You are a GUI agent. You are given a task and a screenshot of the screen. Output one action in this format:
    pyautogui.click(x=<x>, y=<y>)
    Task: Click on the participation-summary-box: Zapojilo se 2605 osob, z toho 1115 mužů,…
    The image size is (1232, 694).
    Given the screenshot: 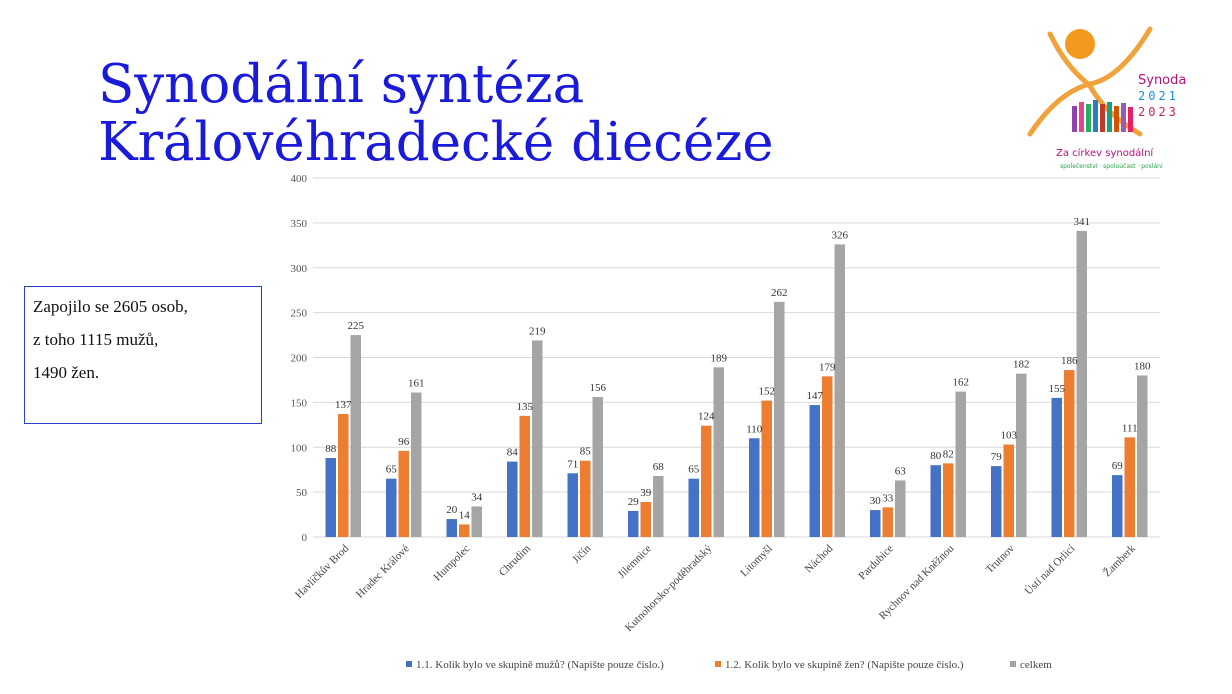 What is the action you would take?
    pyautogui.click(x=143, y=355)
    